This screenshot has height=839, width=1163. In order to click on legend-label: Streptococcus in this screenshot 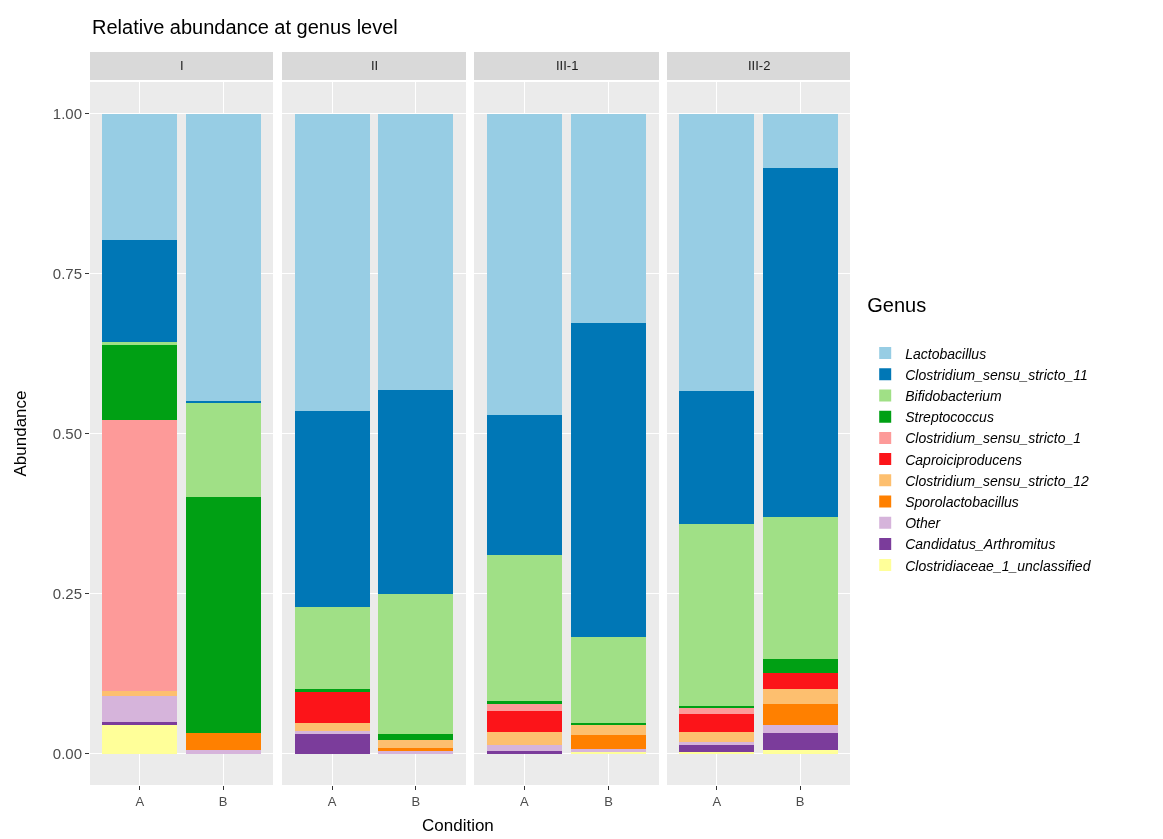, I will do `click(949, 417)`.